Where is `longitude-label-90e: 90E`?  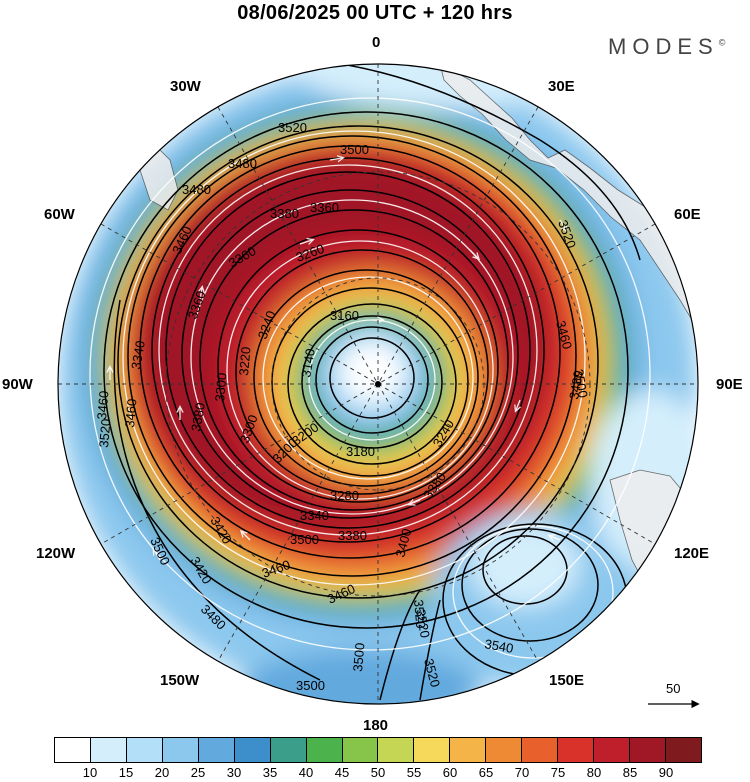
longitude-label-90e: 90E is located at coordinates (729, 384).